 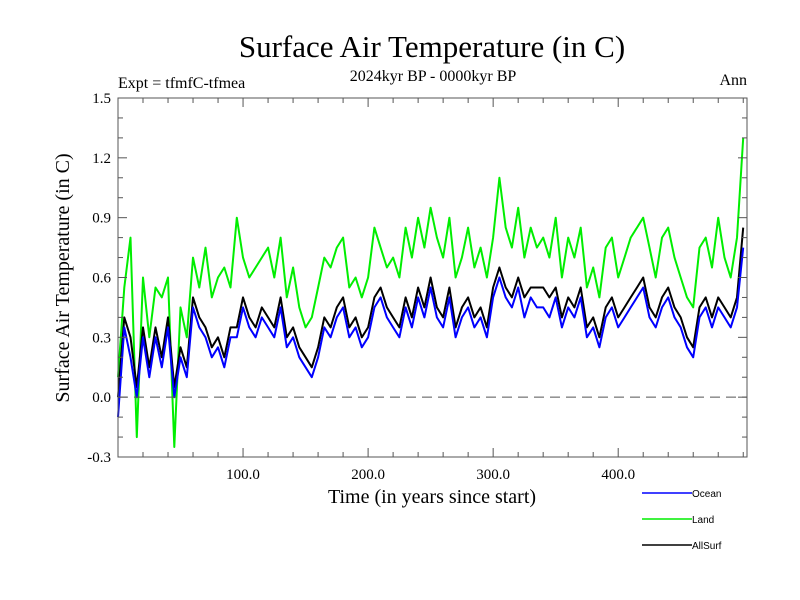 I want to click on x-tick-label: 200.0, so click(x=368, y=475).